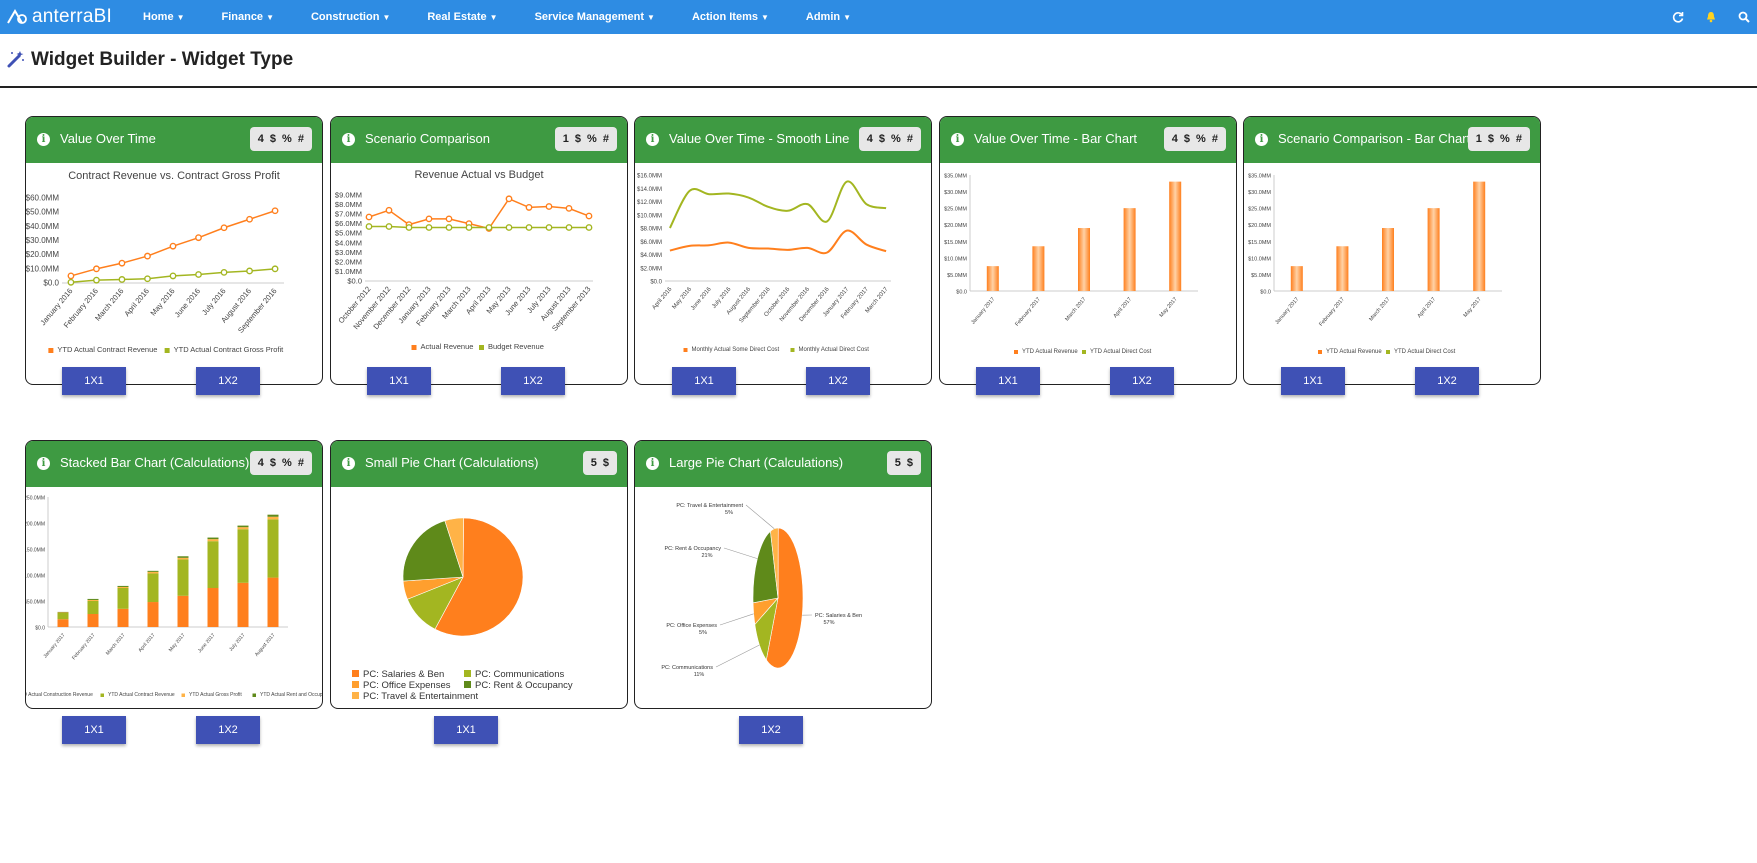  Describe the element at coordinates (1744, 17) in the screenshot. I see `search-icon` at that location.